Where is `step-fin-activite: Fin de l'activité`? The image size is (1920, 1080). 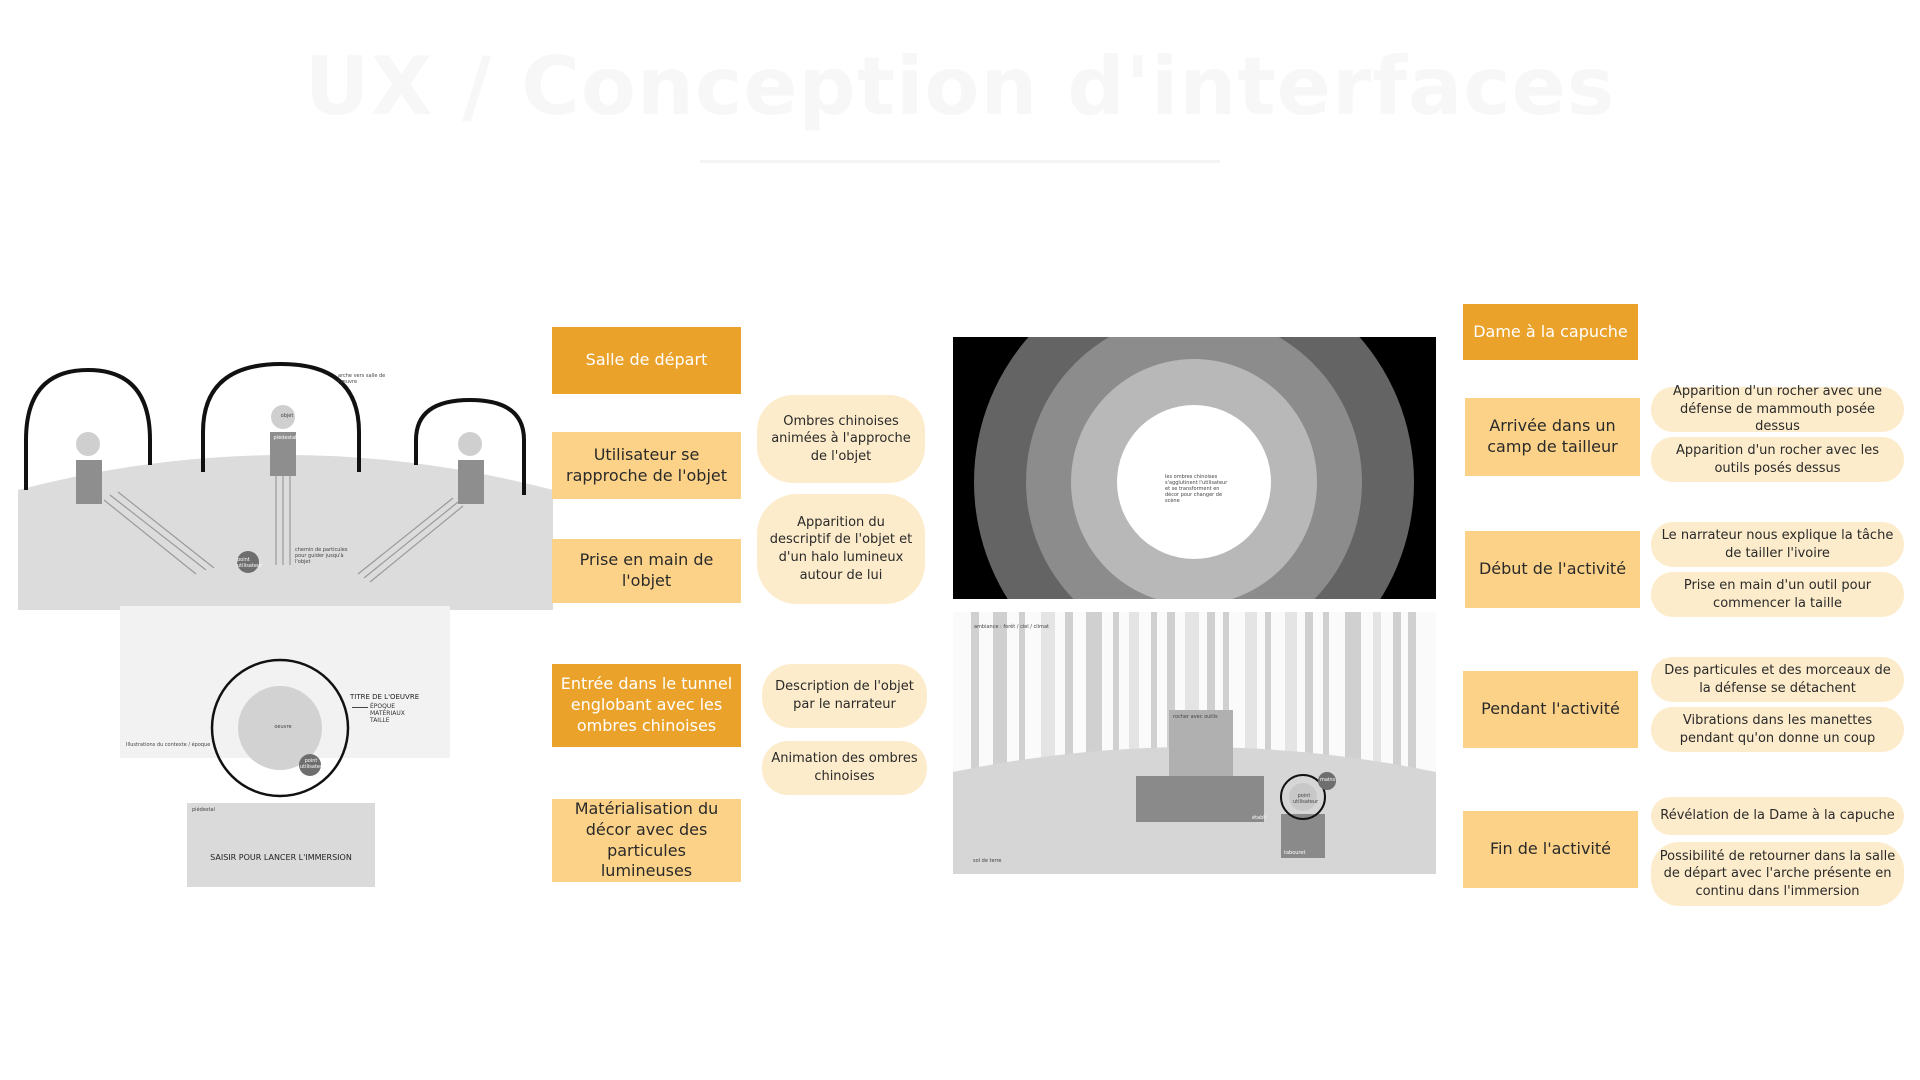 step-fin-activite: Fin de l'activité is located at coordinates (1550, 849).